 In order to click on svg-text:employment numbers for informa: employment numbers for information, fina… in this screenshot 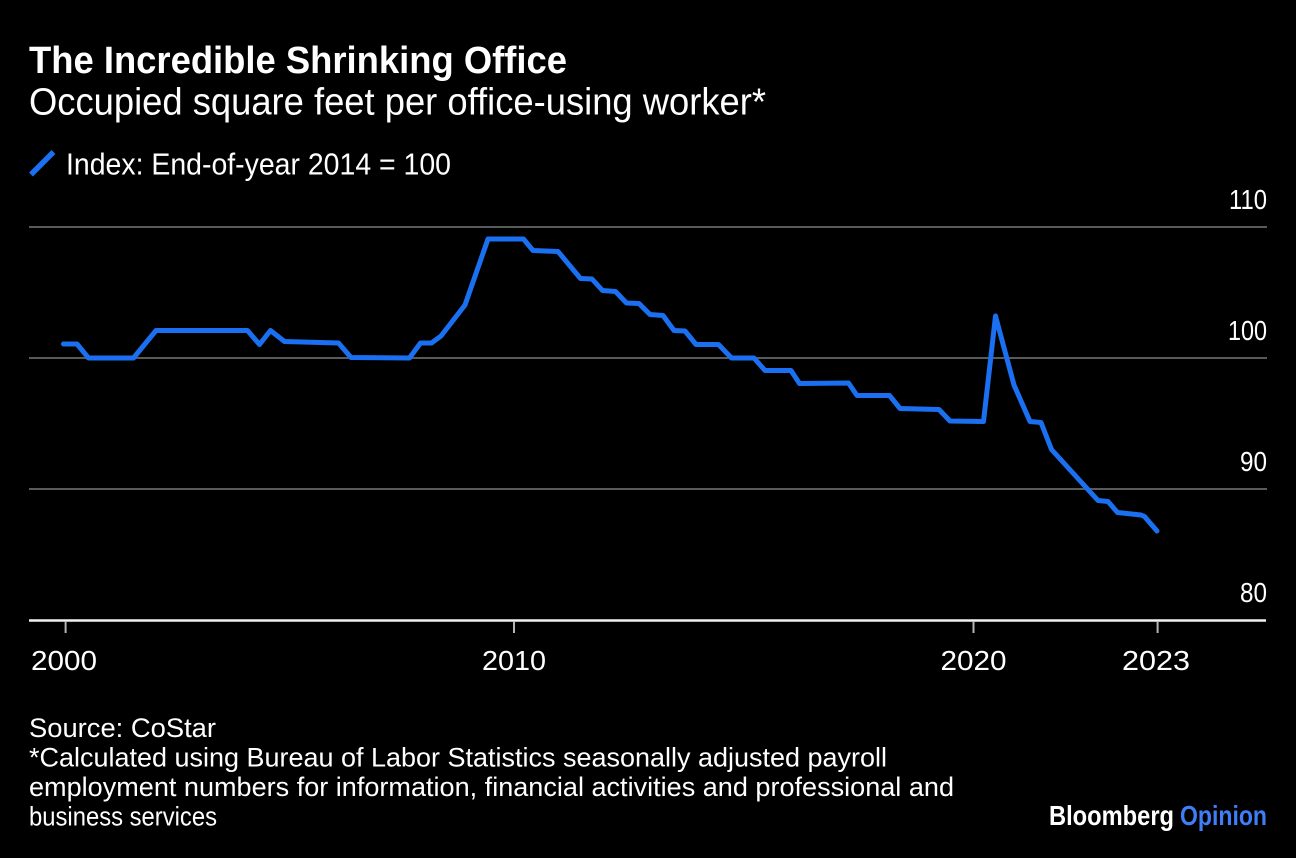, I will do `click(491, 787)`.